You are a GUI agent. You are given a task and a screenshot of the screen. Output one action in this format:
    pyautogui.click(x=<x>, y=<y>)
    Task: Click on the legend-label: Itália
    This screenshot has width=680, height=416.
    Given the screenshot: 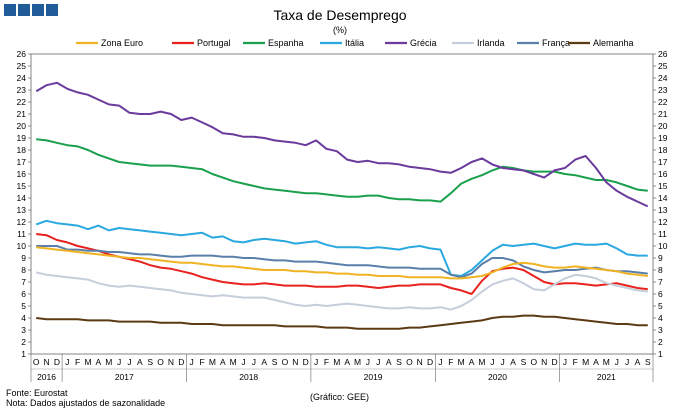 What is the action you would take?
    pyautogui.click(x=354, y=43)
    